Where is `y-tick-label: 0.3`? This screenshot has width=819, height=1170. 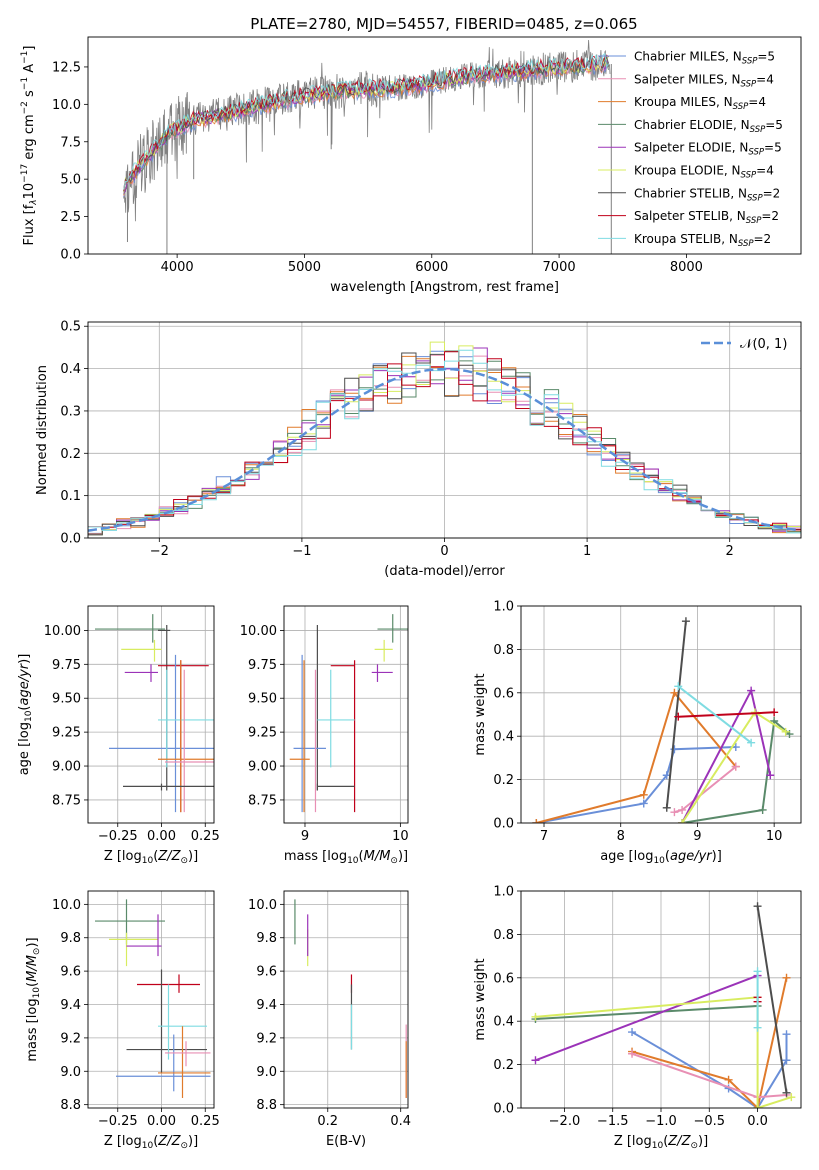 y-tick-label: 0.3 is located at coordinates (70, 411).